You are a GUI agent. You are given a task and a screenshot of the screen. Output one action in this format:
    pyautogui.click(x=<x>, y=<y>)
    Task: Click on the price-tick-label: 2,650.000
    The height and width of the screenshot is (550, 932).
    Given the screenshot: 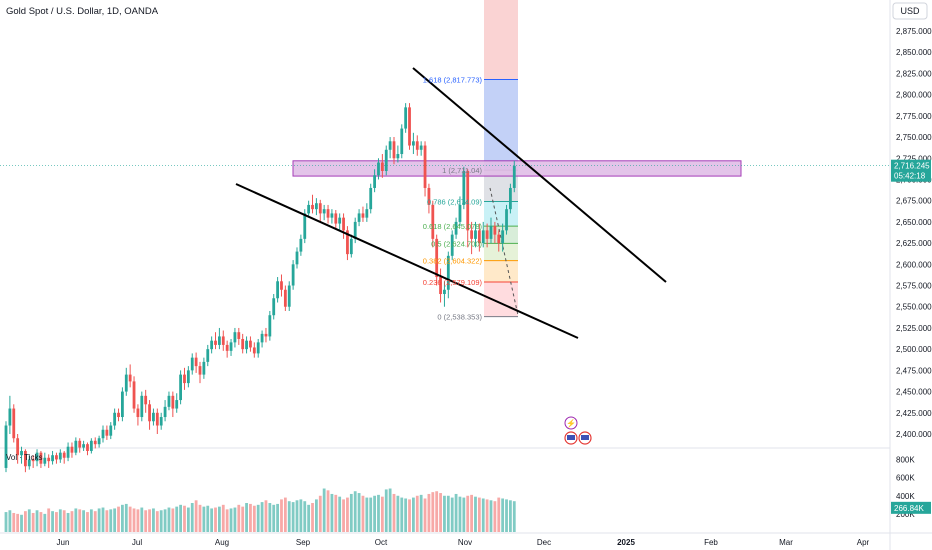 What is the action you would take?
    pyautogui.click(x=914, y=222)
    